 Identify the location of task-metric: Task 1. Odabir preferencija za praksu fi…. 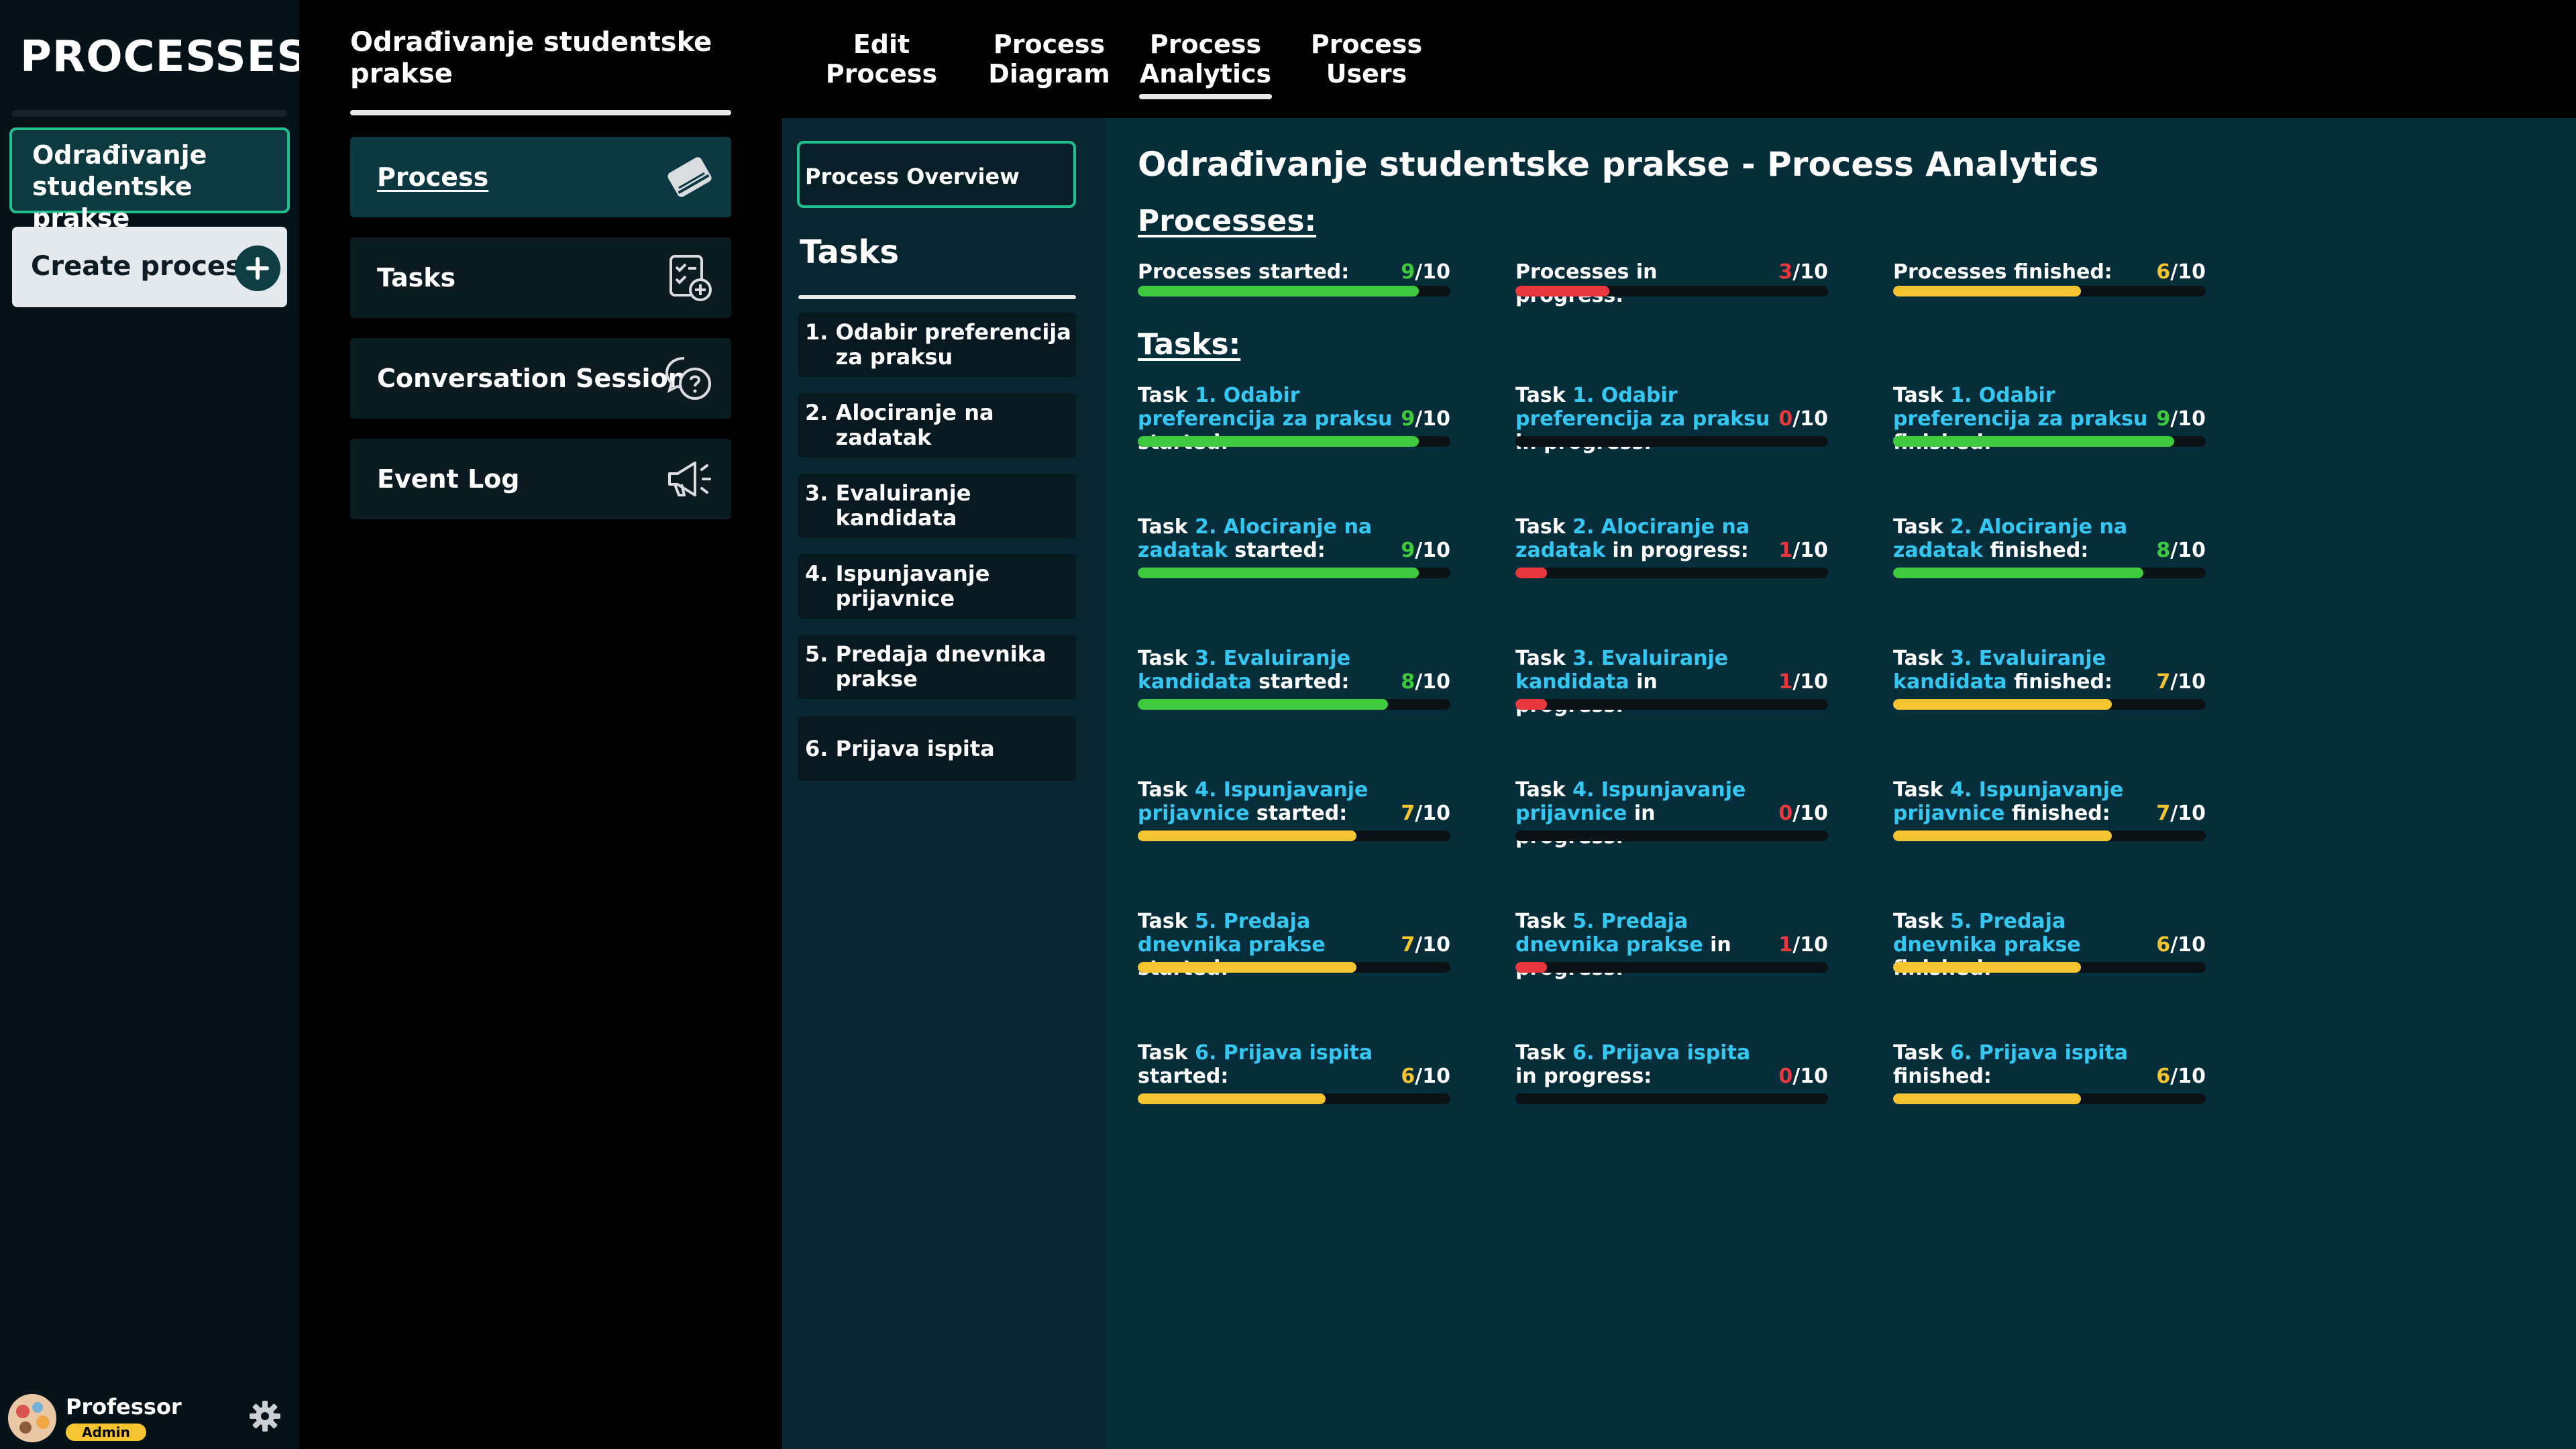
(2049, 419).